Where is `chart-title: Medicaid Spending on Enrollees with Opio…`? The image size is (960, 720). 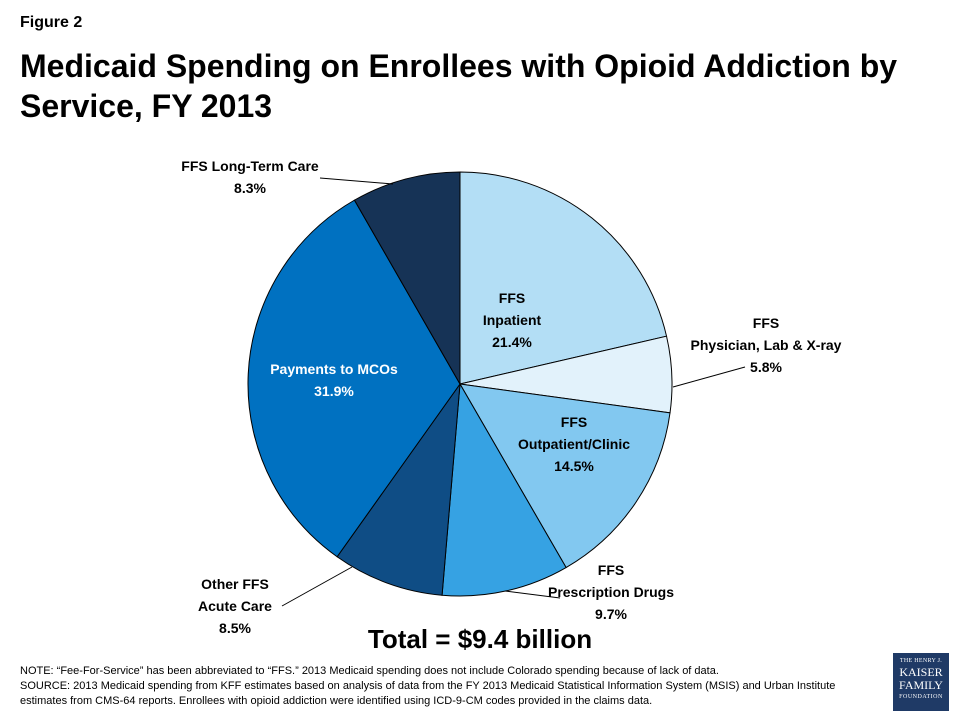 chart-title: Medicaid Spending on Enrollees with Opio… is located at coordinates (459, 86).